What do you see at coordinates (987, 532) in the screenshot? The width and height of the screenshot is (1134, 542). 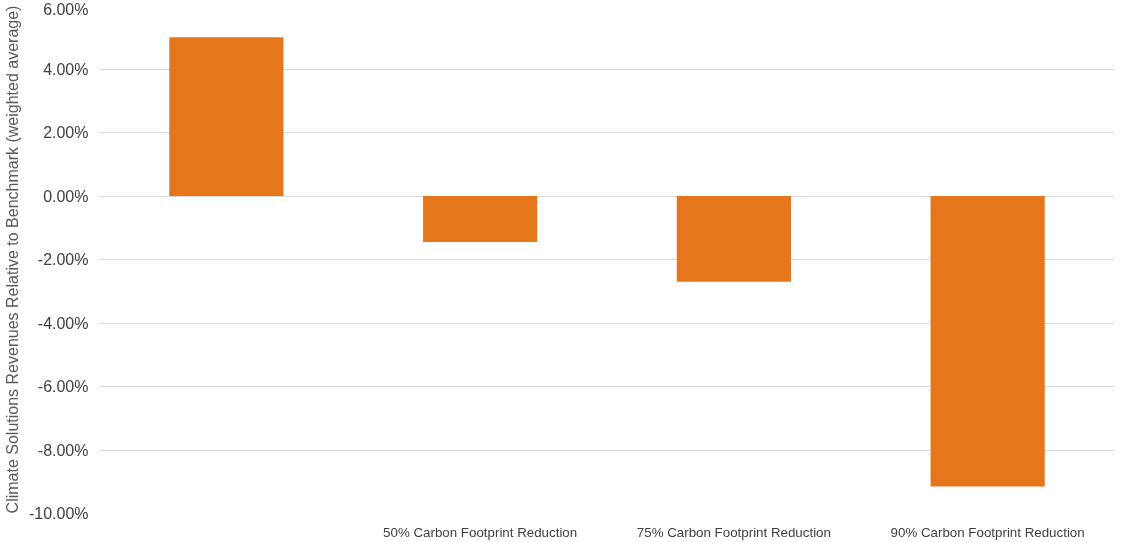 I see `x-tick-label: 90% Carbon Footprint Reduction` at bounding box center [987, 532].